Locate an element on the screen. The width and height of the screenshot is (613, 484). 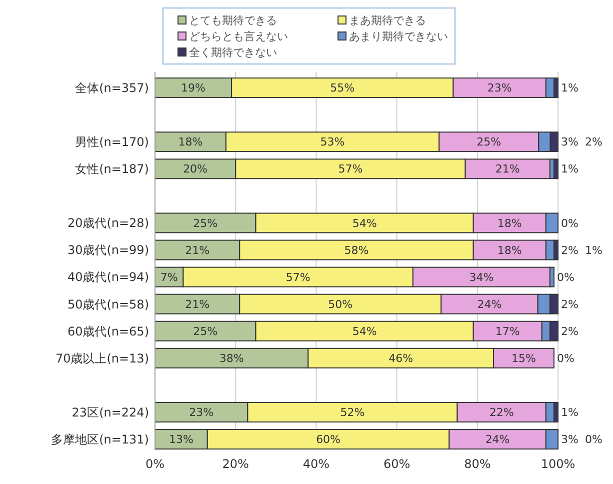
data-label: 50% is located at coordinates (340, 304).